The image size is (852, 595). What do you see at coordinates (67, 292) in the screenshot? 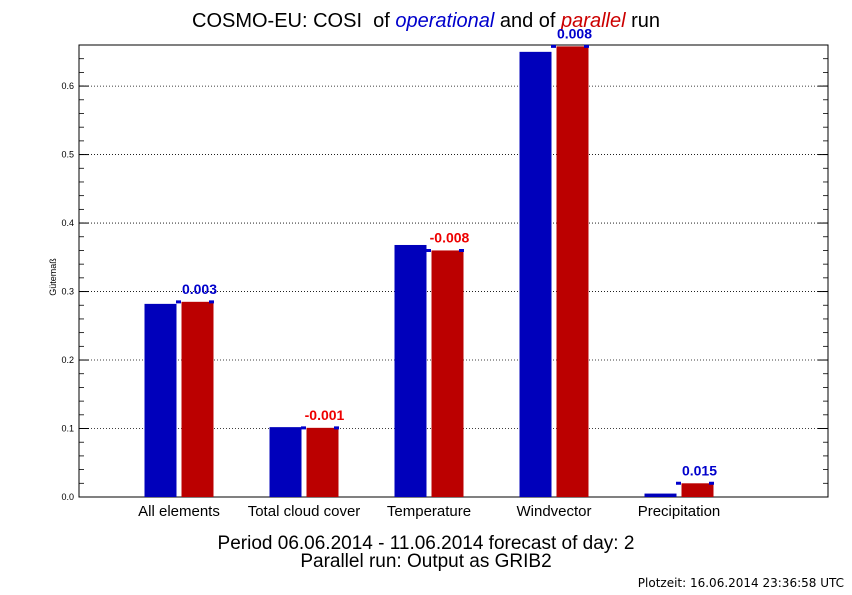
I see `y-tick-label: 0.3` at bounding box center [67, 292].